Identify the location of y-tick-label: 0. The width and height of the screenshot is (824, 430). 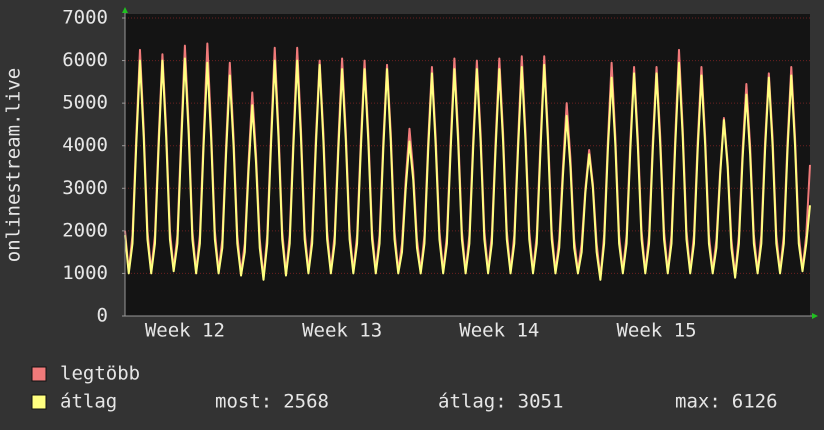
(102, 316).